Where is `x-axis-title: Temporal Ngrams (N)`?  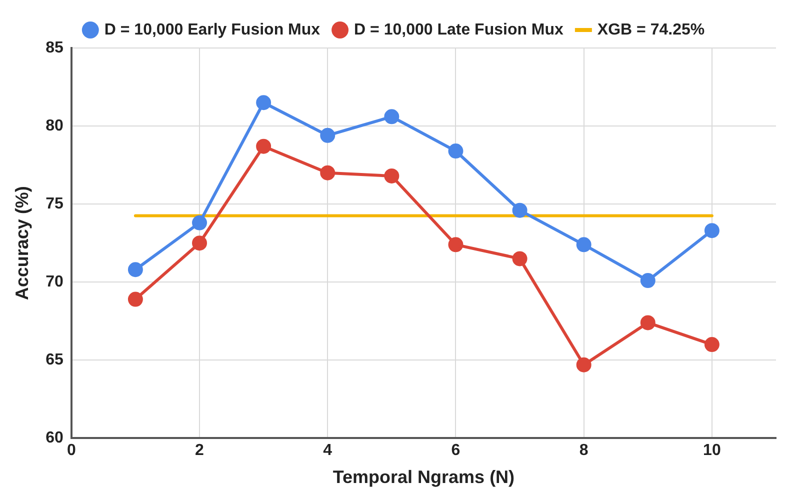 x-axis-title: Temporal Ngrams (N) is located at coordinates (423, 477).